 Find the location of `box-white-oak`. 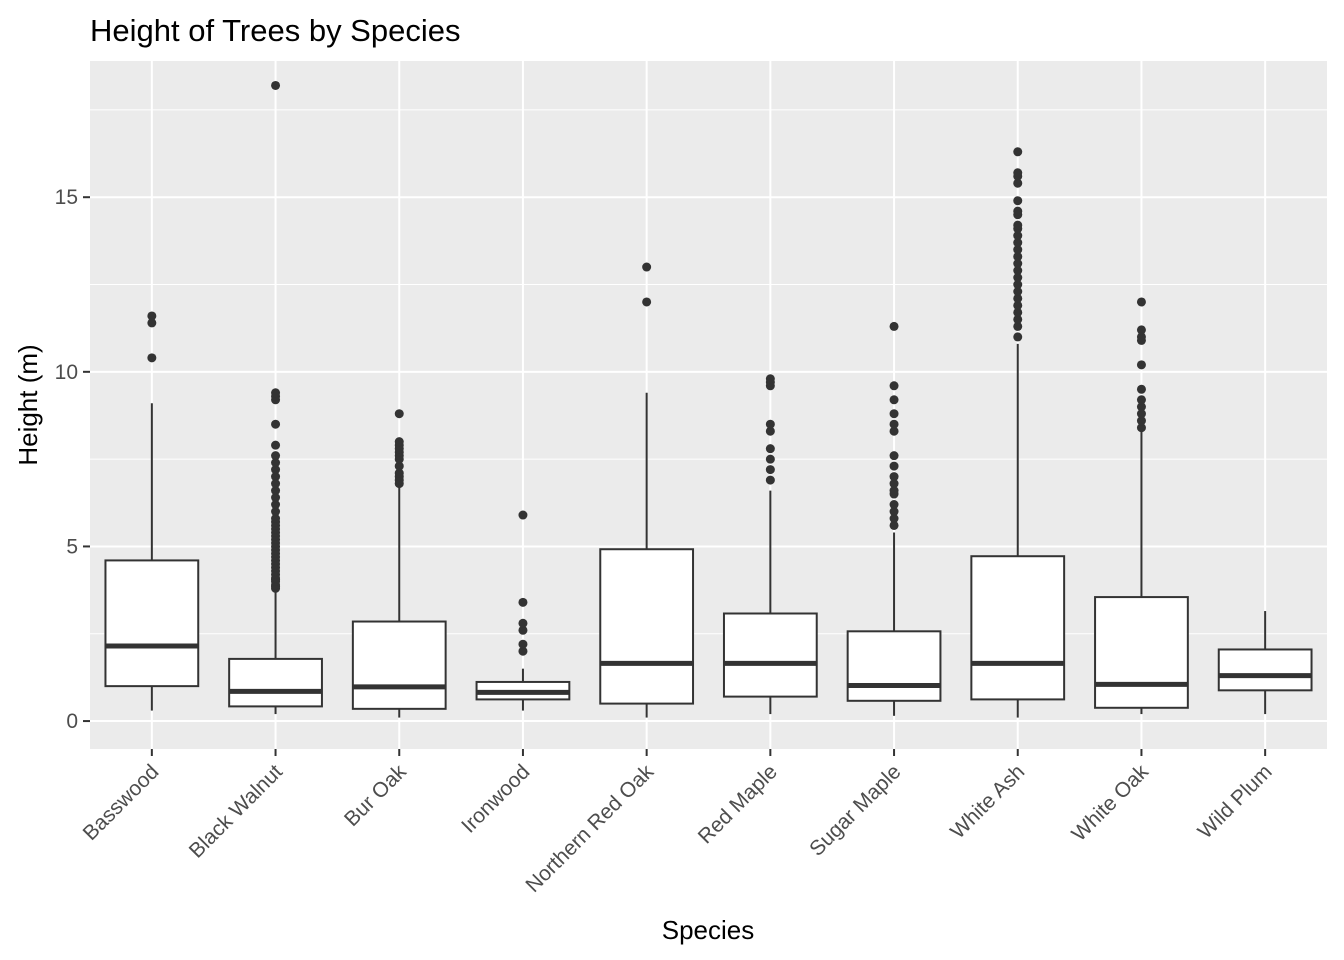

box-white-oak is located at coordinates (1141, 506).